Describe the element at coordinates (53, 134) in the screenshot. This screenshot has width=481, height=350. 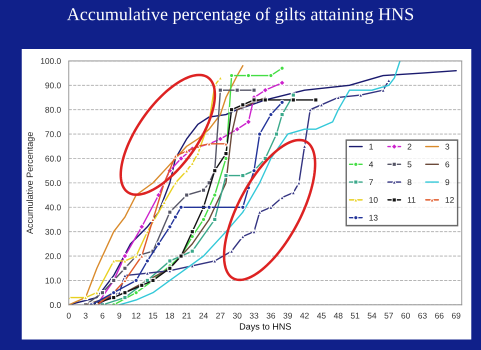
I see `y-tick-label: 70.0` at that location.